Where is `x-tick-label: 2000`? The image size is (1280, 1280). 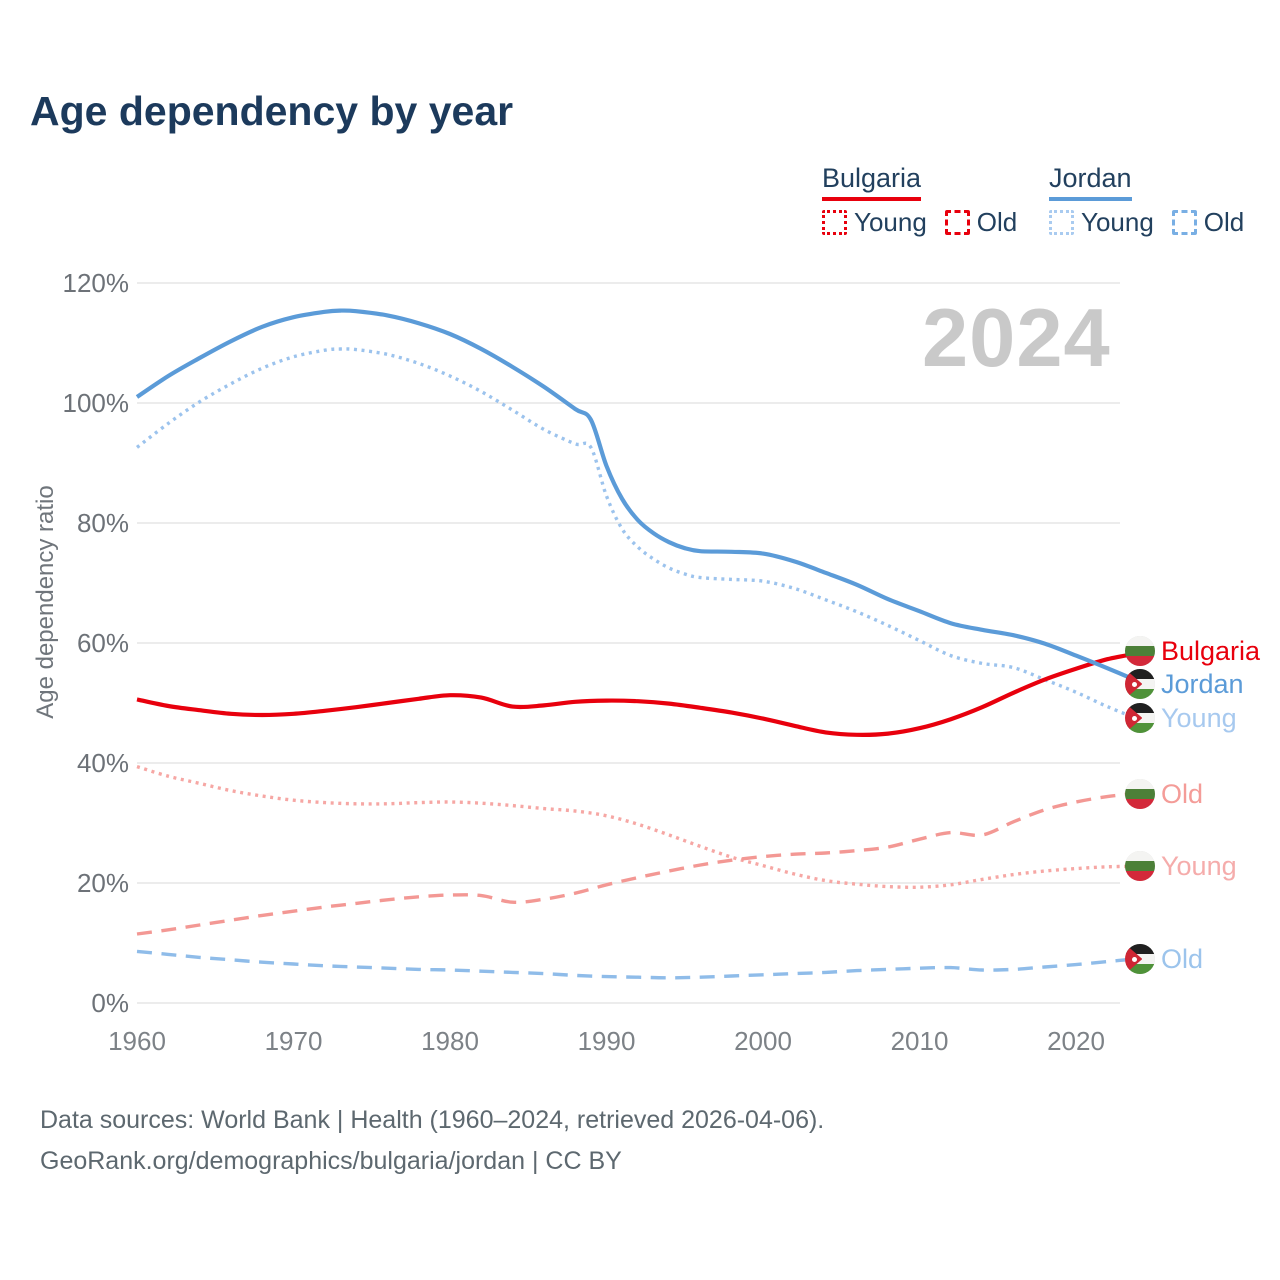
x-tick-label: 2000 is located at coordinates (763, 1041).